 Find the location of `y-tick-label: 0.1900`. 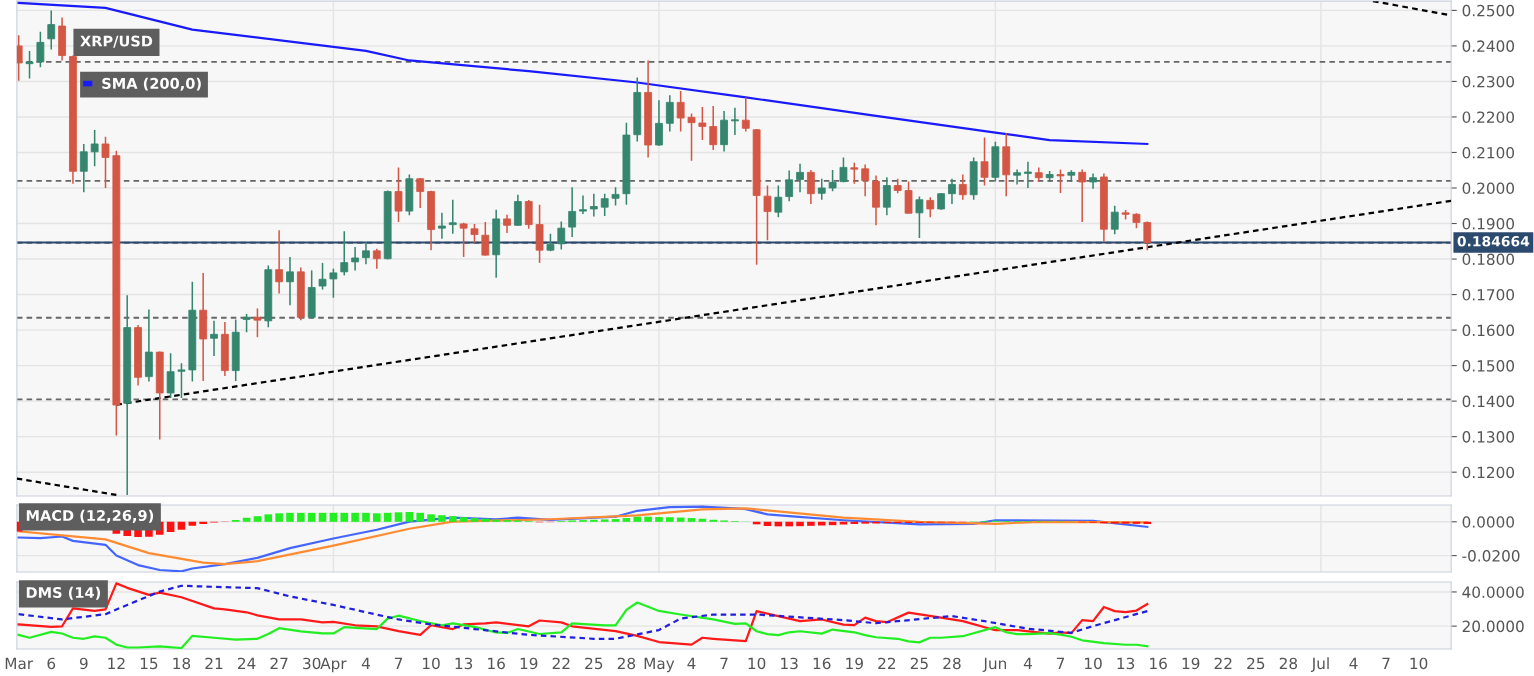

y-tick-label: 0.1900 is located at coordinates (1488, 223).